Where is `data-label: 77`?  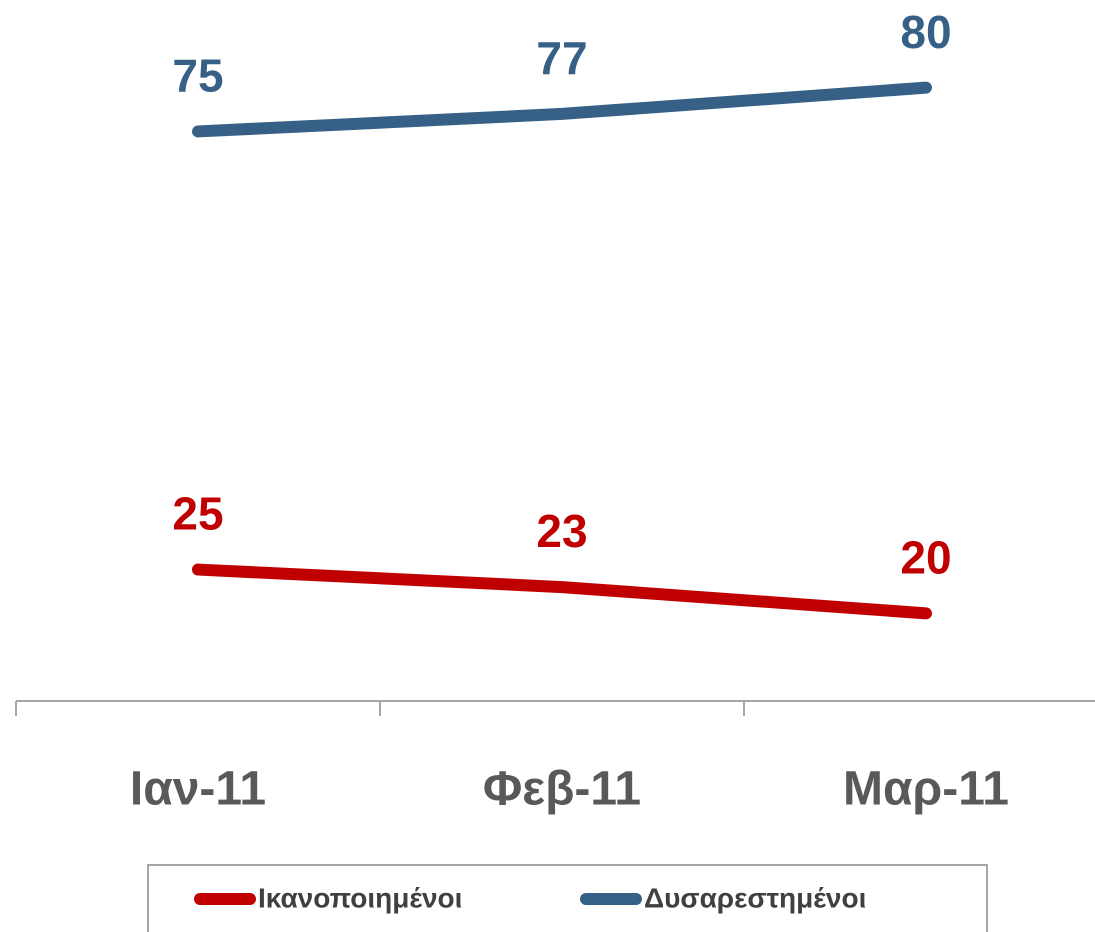 data-label: 77 is located at coordinates (561, 58).